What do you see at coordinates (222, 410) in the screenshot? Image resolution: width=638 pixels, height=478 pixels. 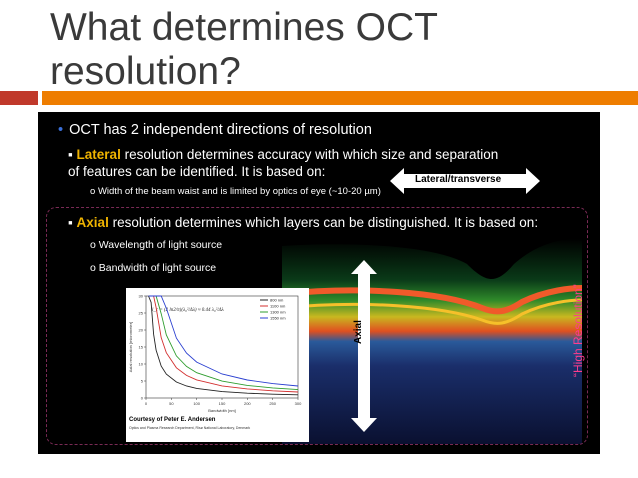 I see `x-axis-label: Bandwidth [nm]` at bounding box center [222, 410].